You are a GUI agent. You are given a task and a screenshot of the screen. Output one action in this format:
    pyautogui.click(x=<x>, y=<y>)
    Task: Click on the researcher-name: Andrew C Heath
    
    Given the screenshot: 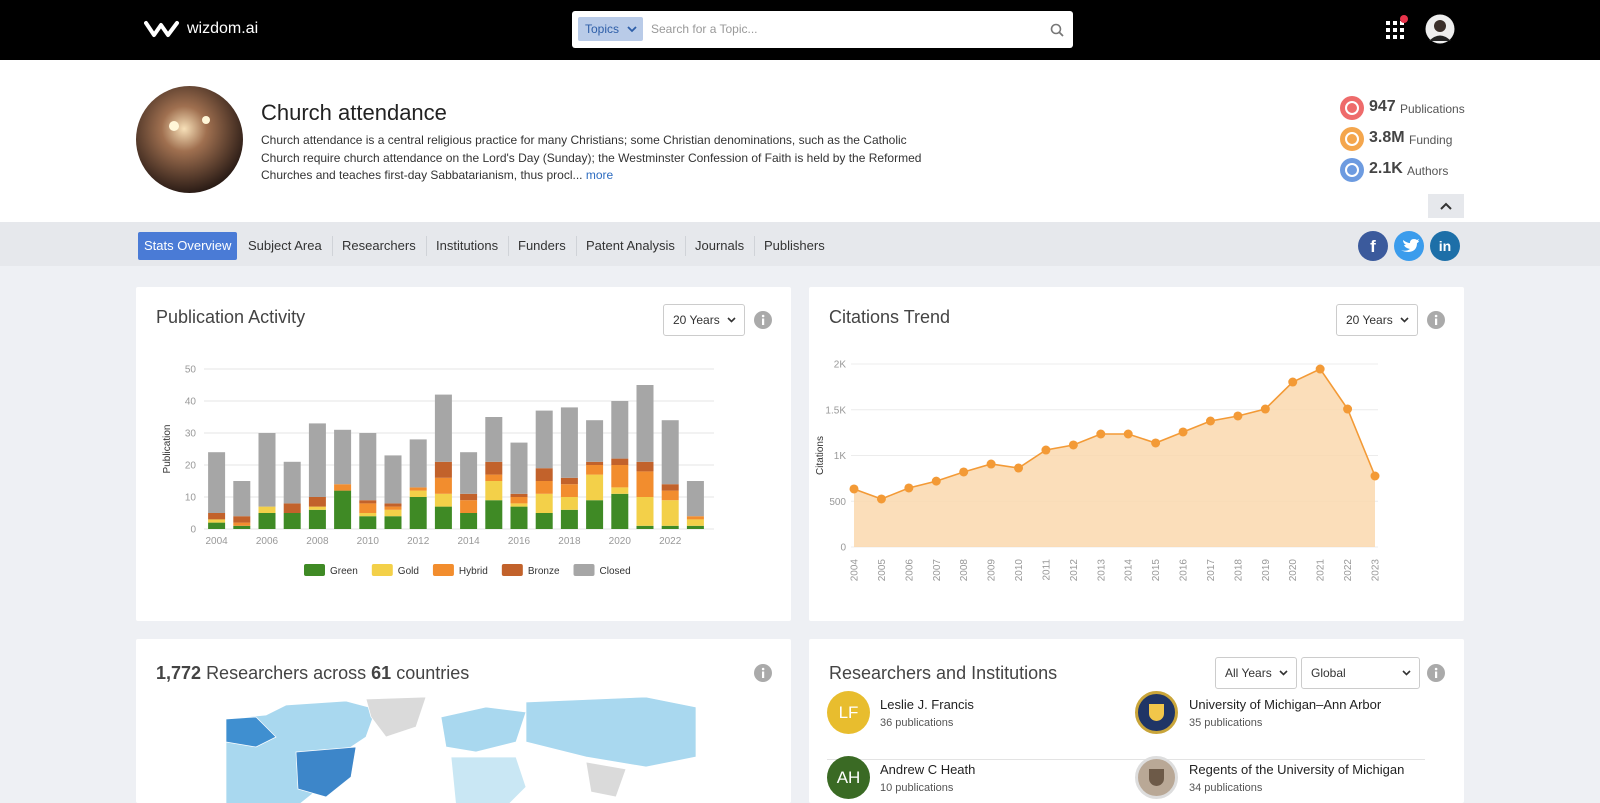 What is the action you would take?
    pyautogui.click(x=928, y=769)
    